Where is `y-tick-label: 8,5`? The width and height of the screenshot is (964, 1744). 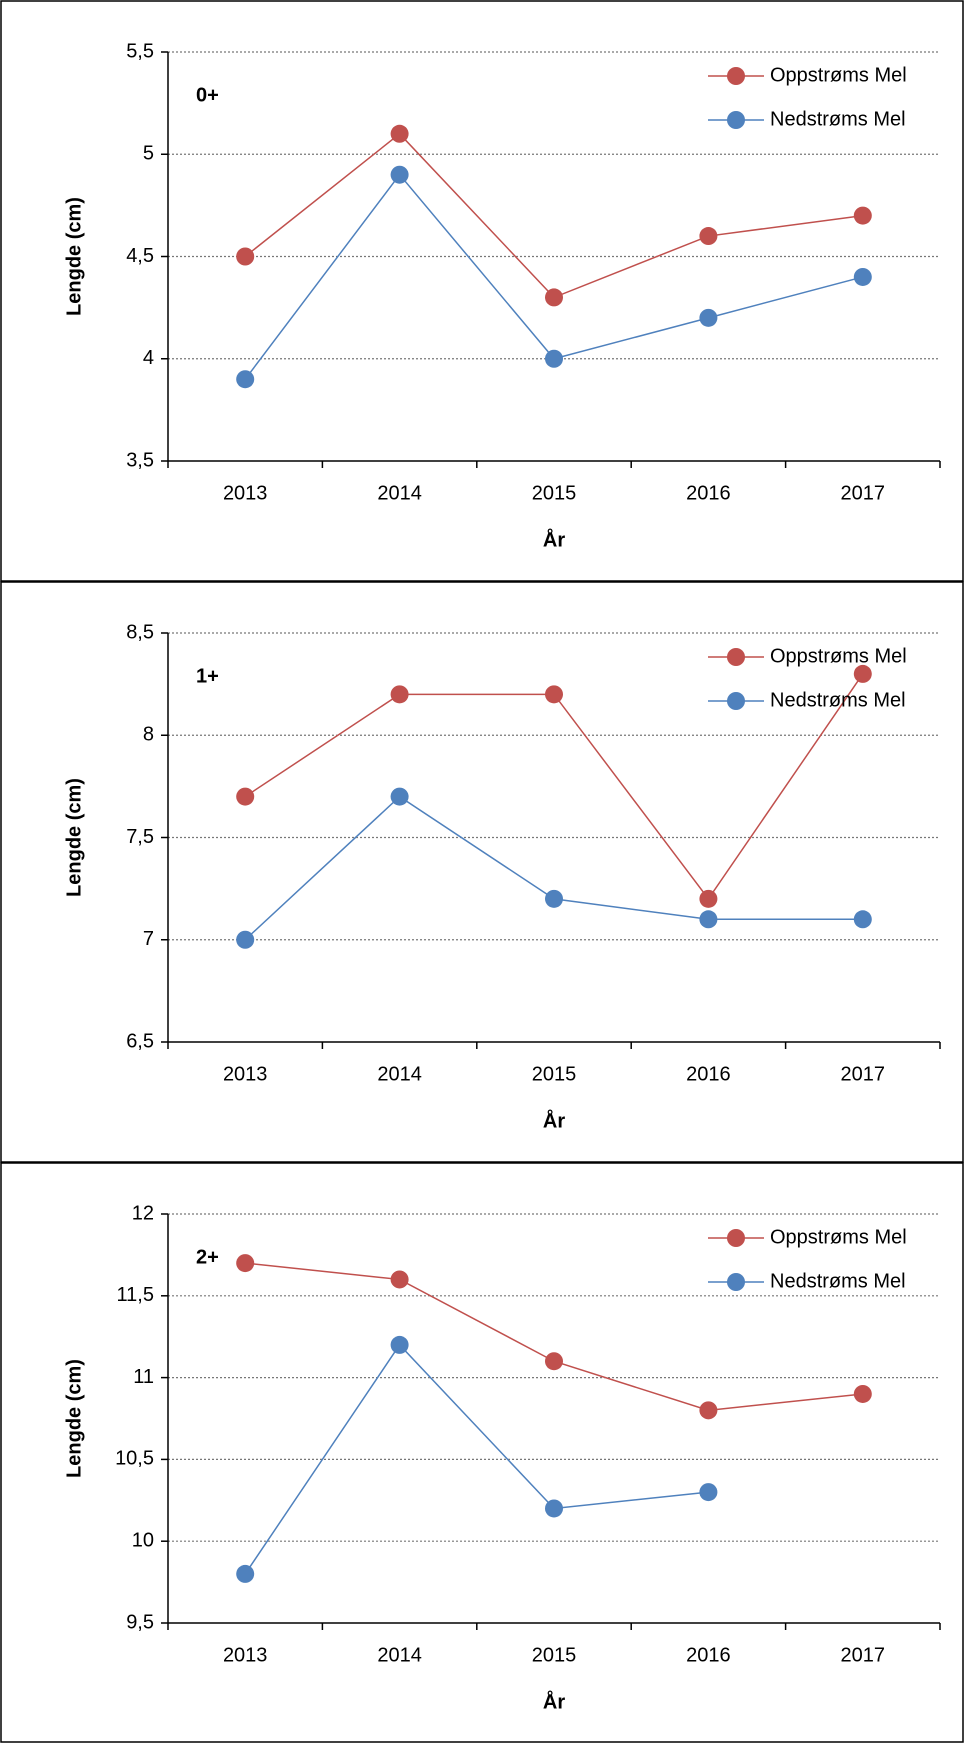
y-tick-label: 8,5 is located at coordinates (140, 632).